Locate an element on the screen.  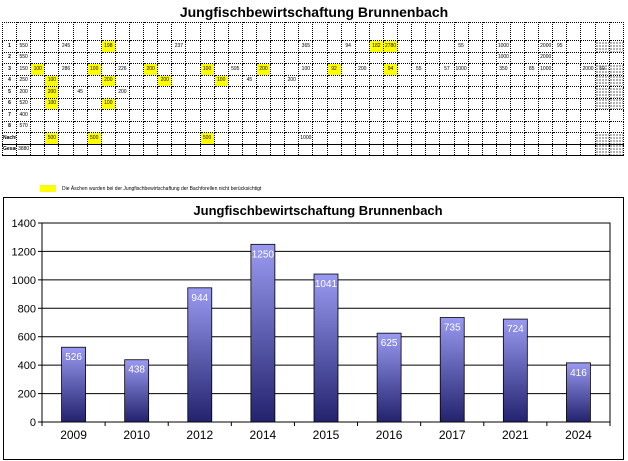
sheet-cell: 92 is located at coordinates (334, 69).